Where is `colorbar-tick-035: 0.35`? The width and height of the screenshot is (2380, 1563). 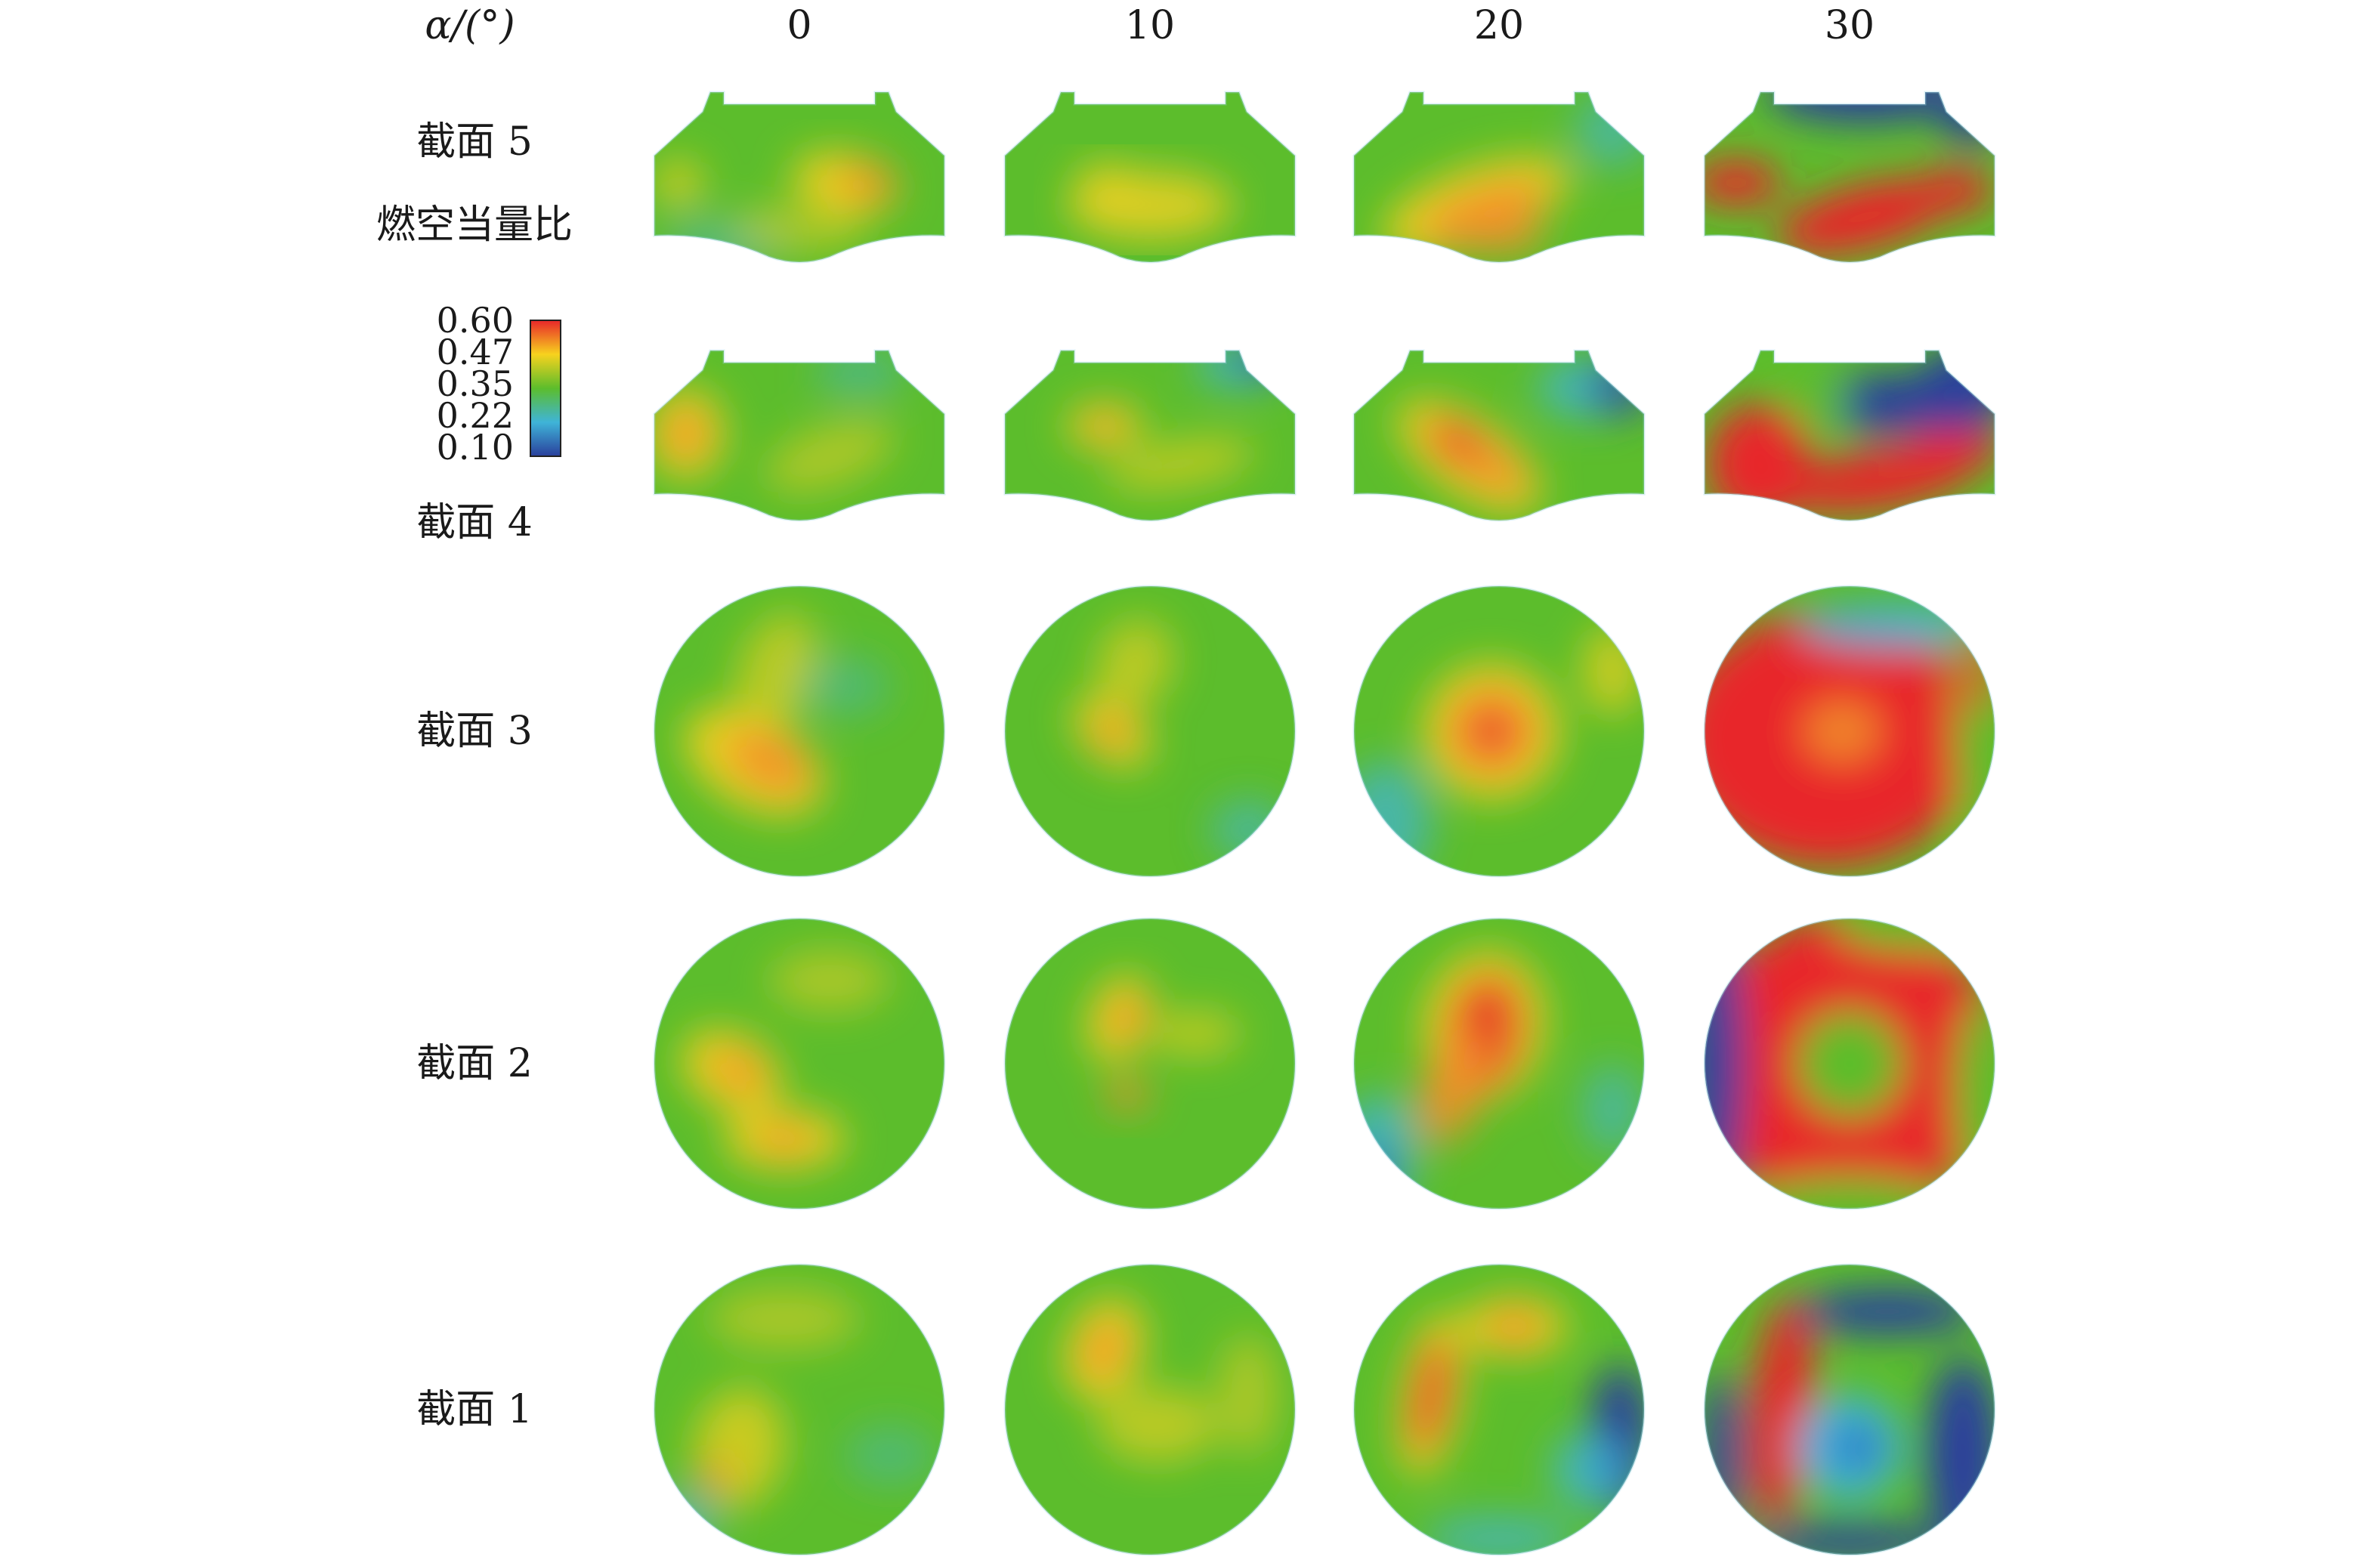
colorbar-tick-035: 0.35 is located at coordinates (475, 384).